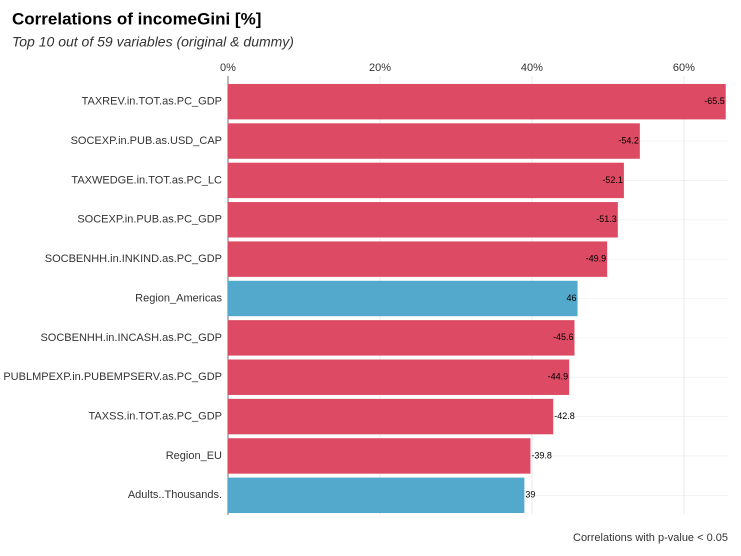  I want to click on chart-title: Correlations of incomeGini [%], so click(136, 18).